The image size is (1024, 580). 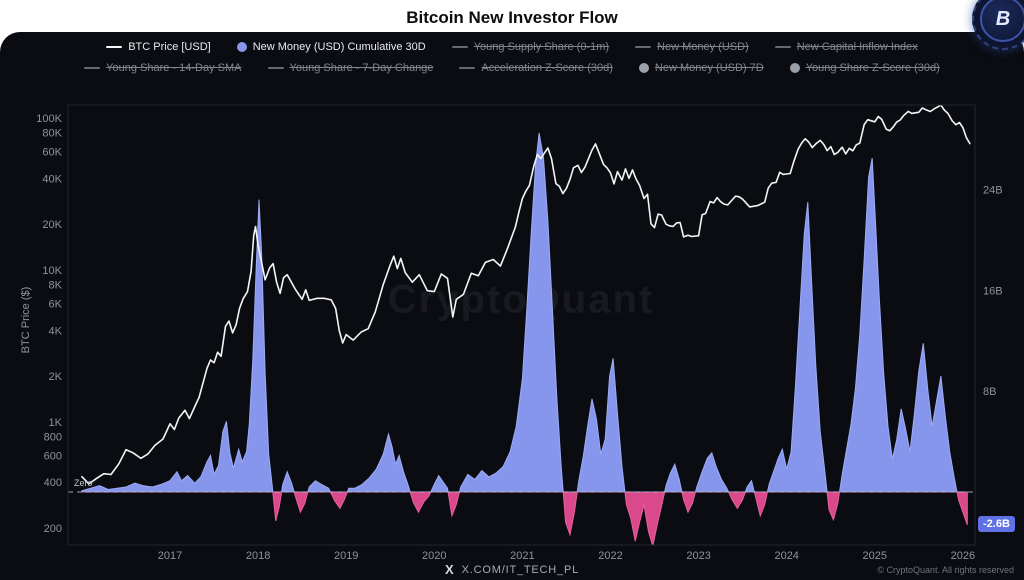 What do you see at coordinates (52, 179) in the screenshot?
I see `y-axis-tick-left: 40K` at bounding box center [52, 179].